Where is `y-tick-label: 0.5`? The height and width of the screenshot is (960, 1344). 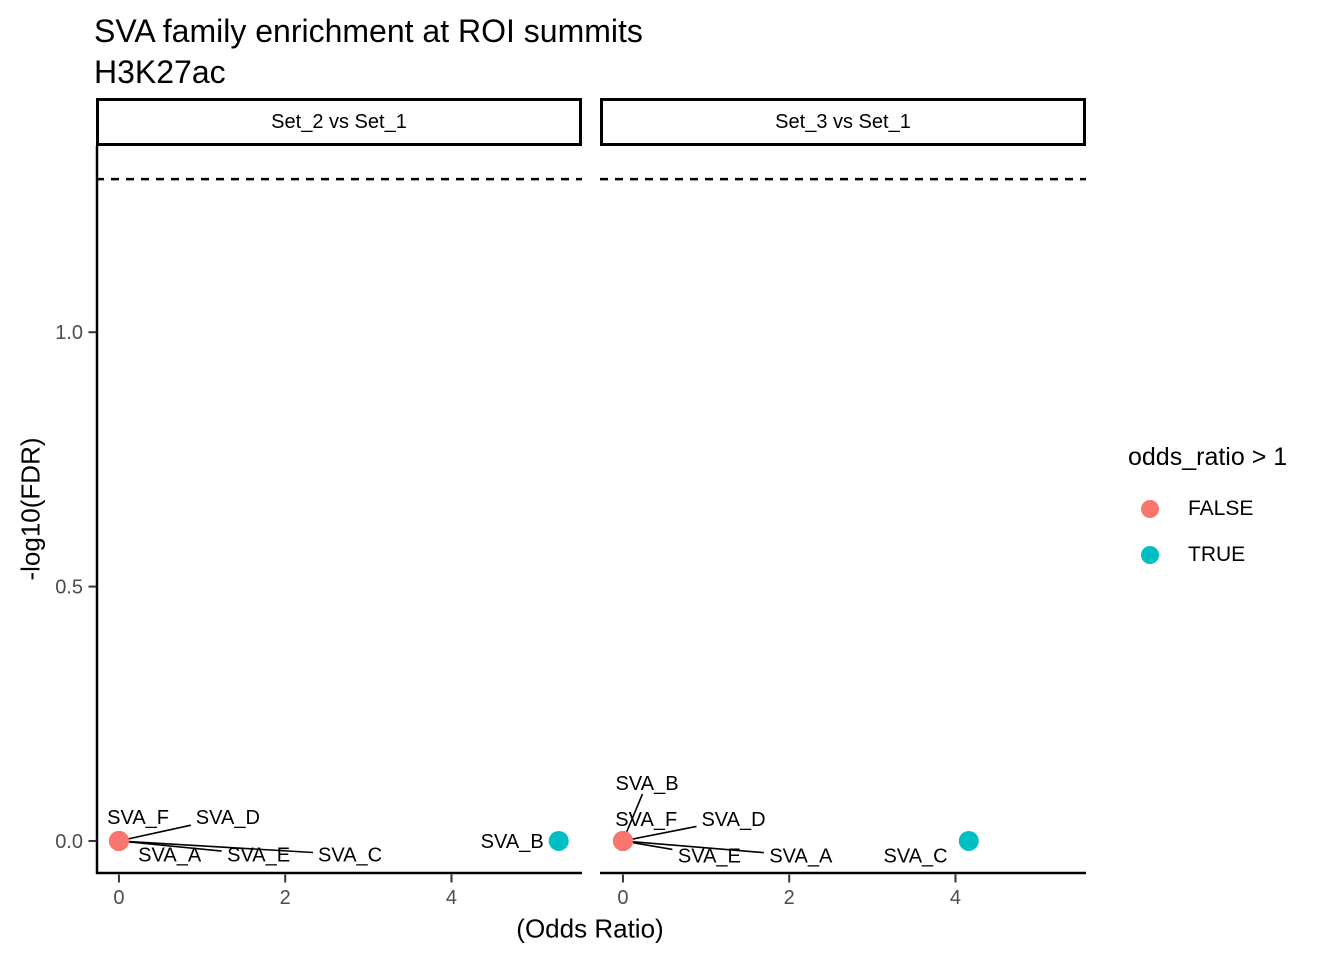 y-tick-label: 0.5 is located at coordinates (69, 588).